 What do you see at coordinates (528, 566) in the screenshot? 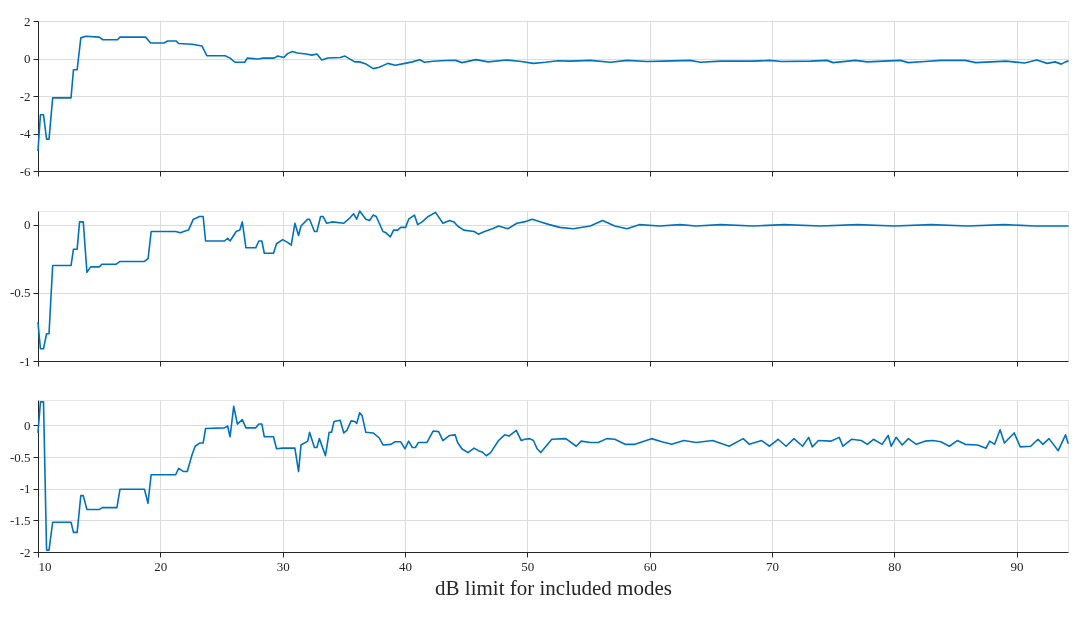
I see `x-tick-label: 50` at bounding box center [528, 566].